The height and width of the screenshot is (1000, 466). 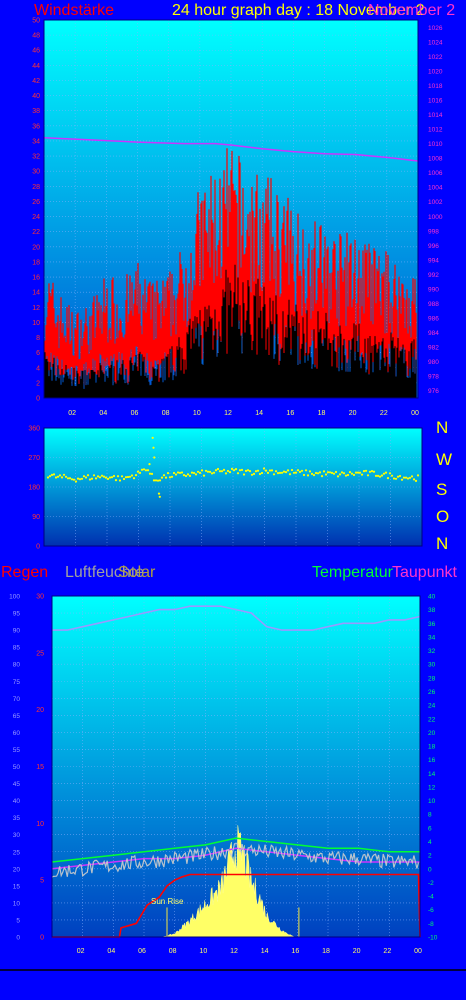 I want to click on y-tick-label-humidity: 35, so click(x=17, y=818).